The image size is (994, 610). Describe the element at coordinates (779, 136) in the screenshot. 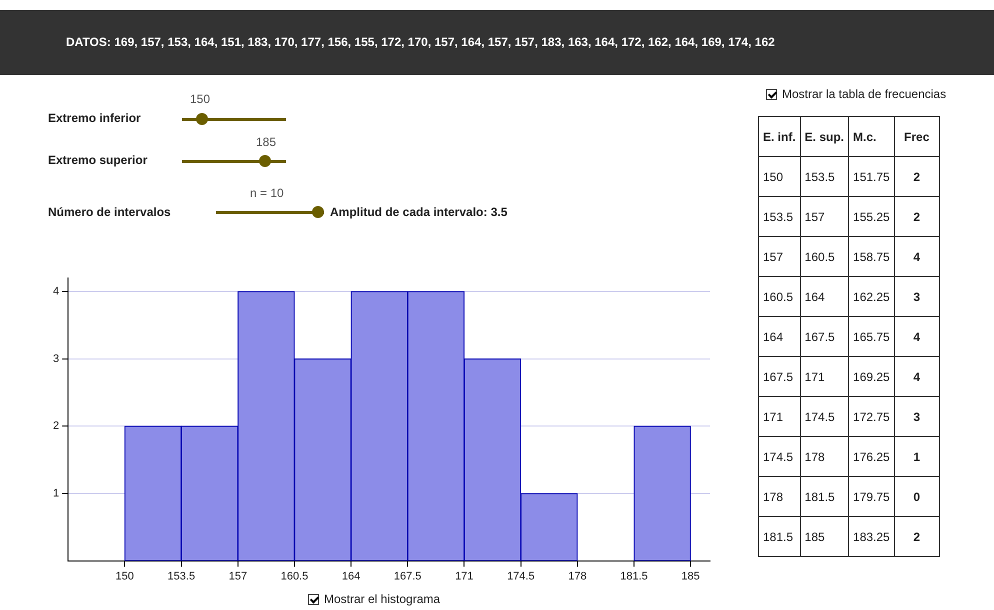

I see `text: E. inf.` at that location.